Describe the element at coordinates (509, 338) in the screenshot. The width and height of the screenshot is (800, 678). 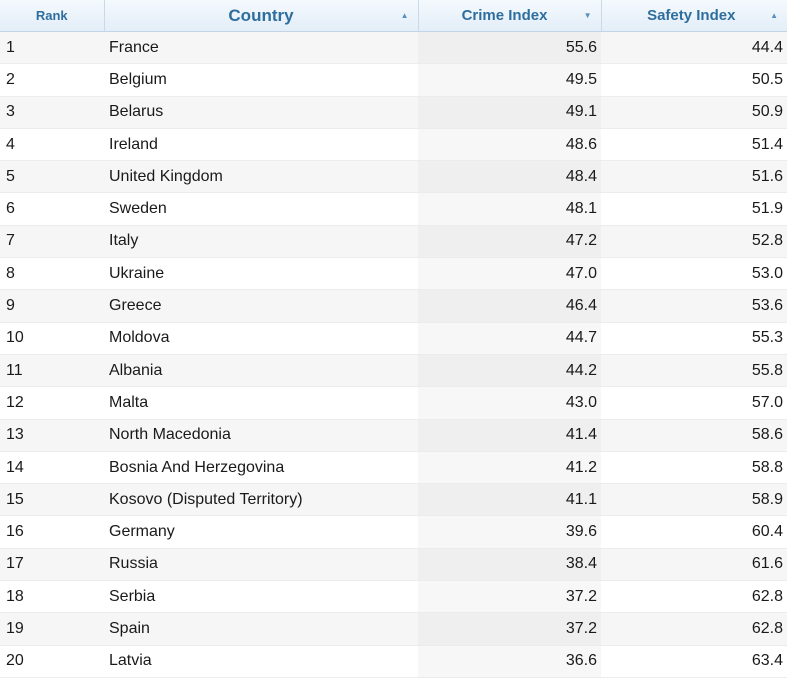
I see `crime-index-cell: 44.7` at that location.